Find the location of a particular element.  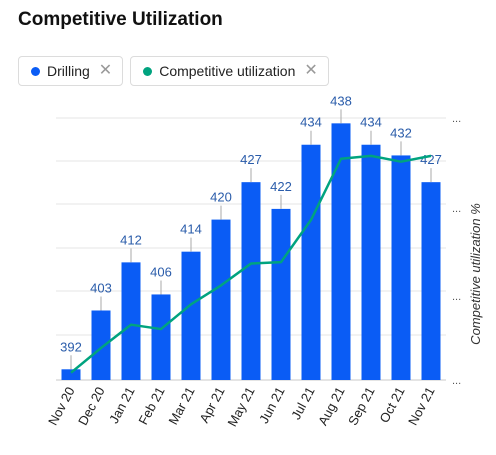

x-tick-label: Aug 21 is located at coordinates (331, 405).